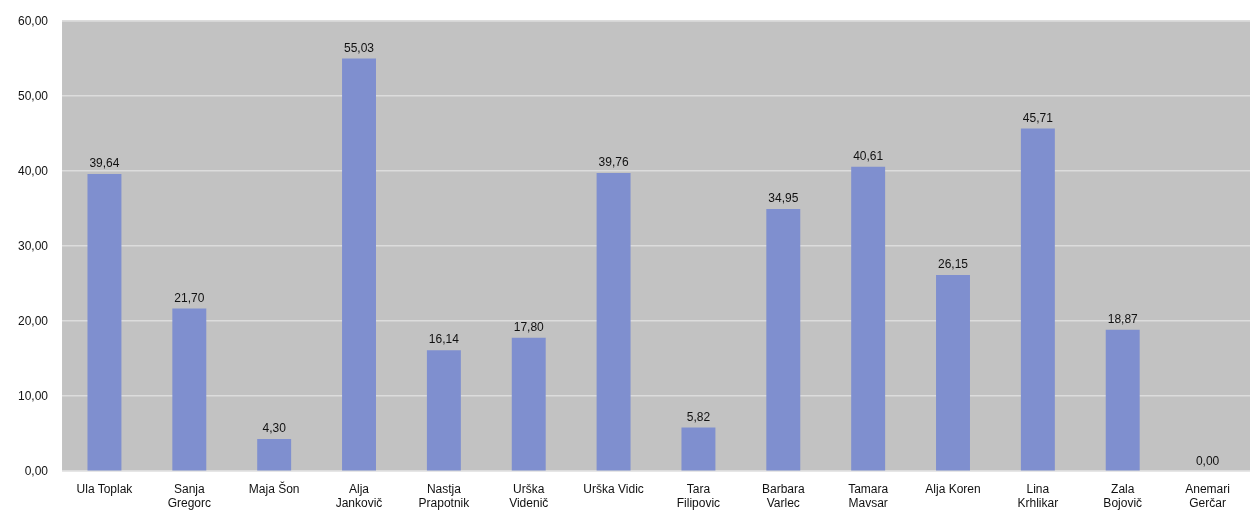  Describe the element at coordinates (698, 496) in the screenshot. I see `x-tick-label: Tara Filipovic` at that location.